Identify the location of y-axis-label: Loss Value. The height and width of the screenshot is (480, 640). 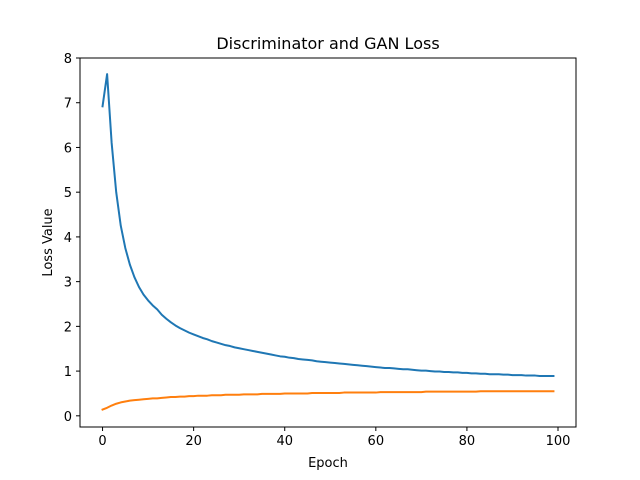
(48, 242).